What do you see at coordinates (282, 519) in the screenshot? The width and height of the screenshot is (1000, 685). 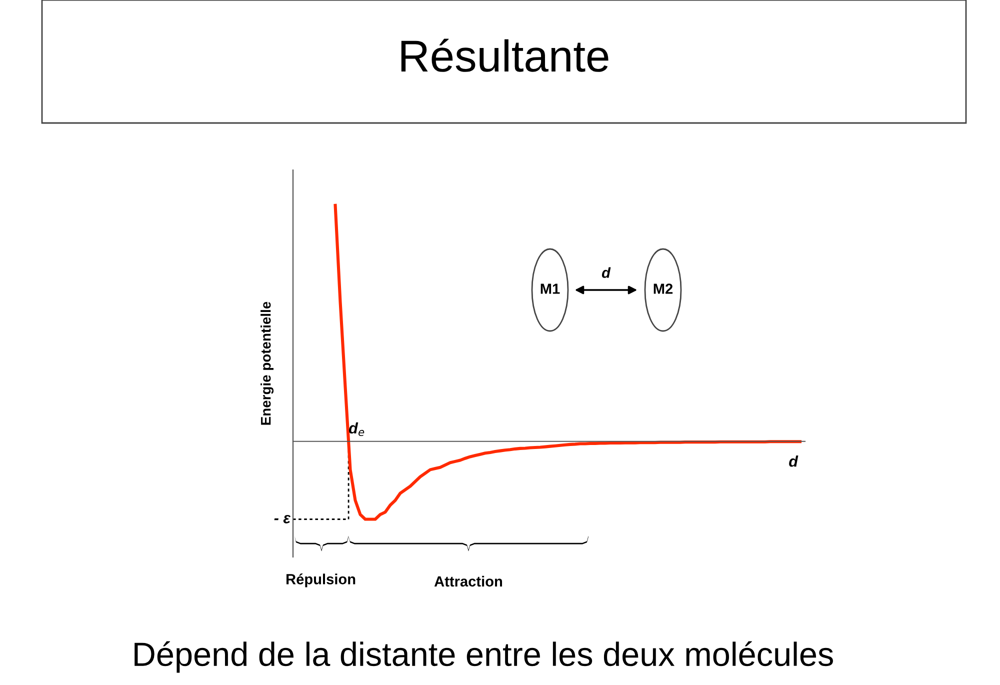 I see `text: - ε` at bounding box center [282, 519].